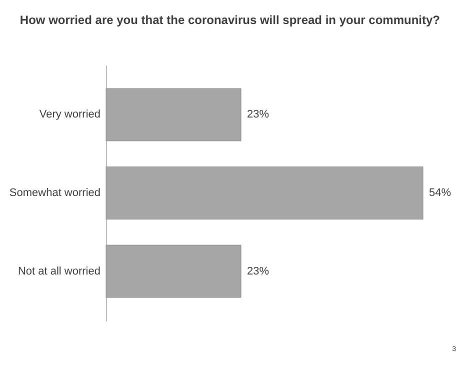 The width and height of the screenshot is (470, 383). I want to click on chart-title: How worried are you that the coronavirus will spread in your community?, so click(230, 20).